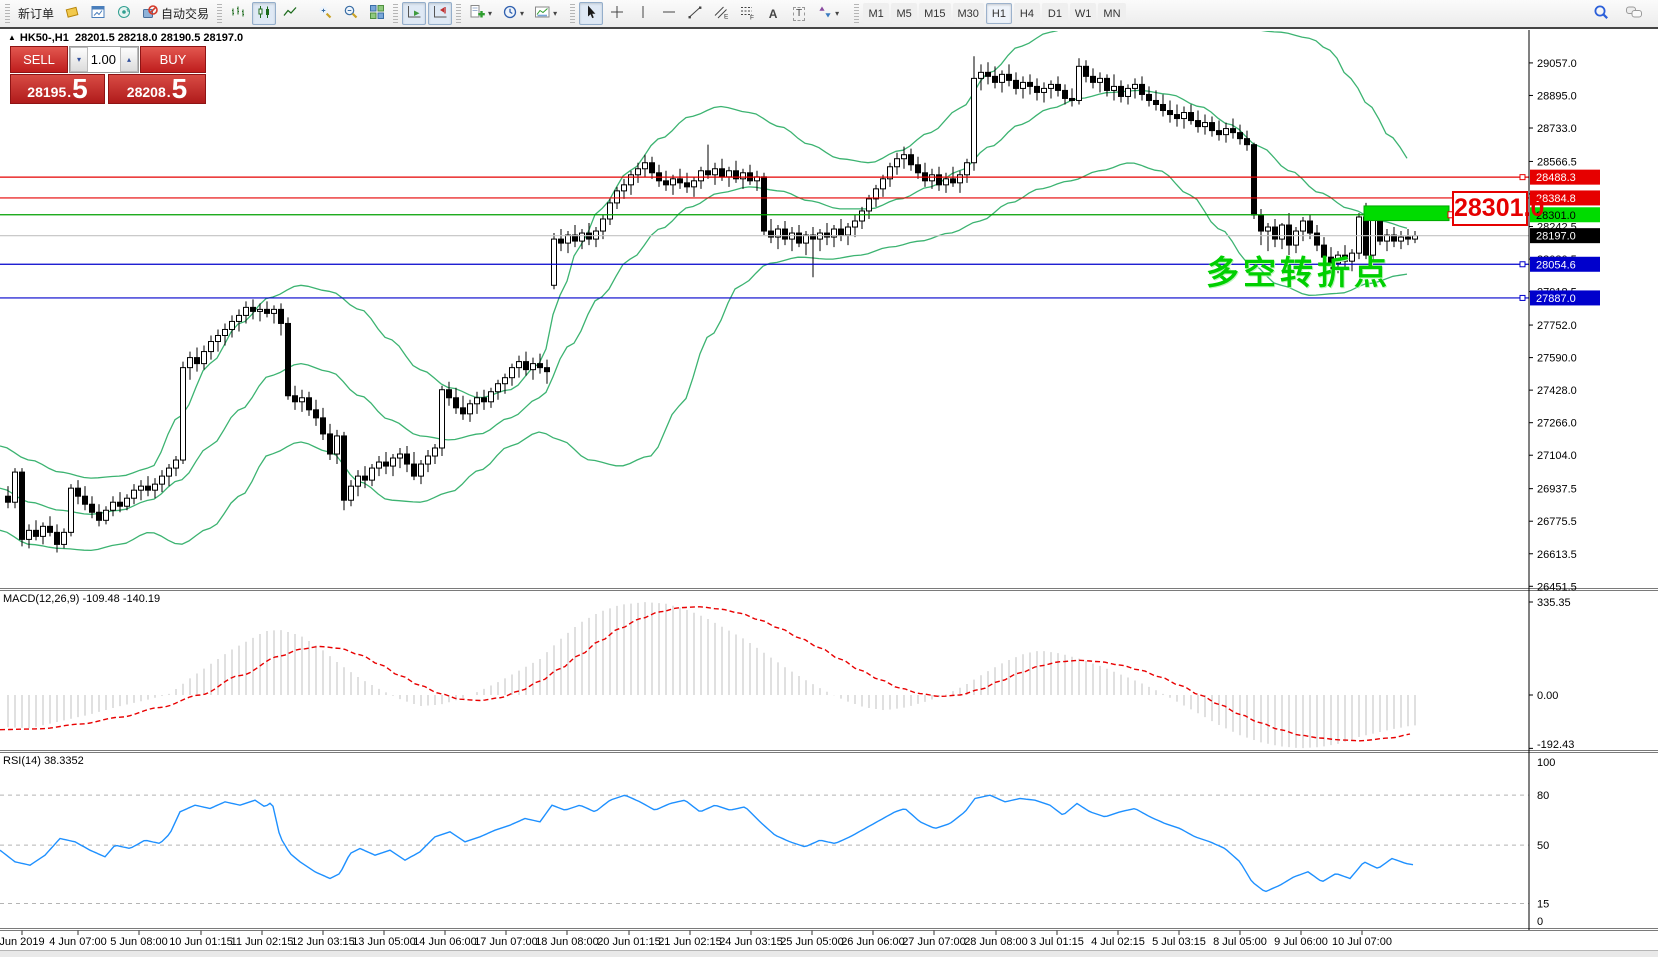 This screenshot has height=957, width=1658. What do you see at coordinates (12, 37) in the screenshot?
I see `collapse-triangle-icon: ▲` at bounding box center [12, 37].